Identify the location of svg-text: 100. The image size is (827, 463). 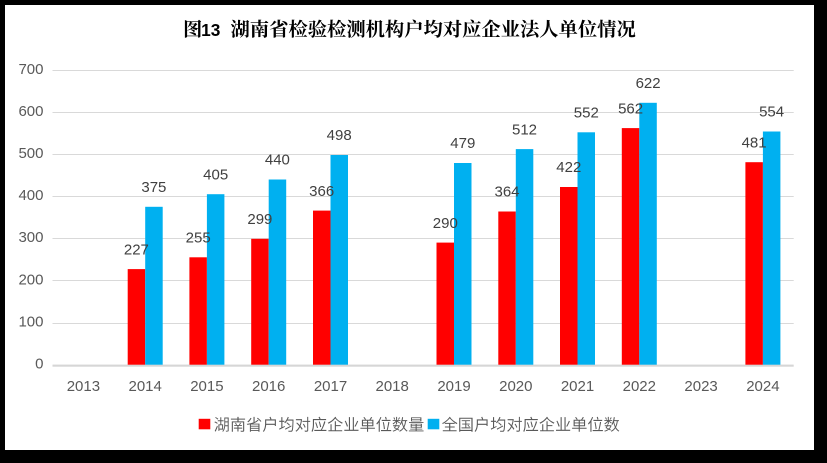
(30, 321).